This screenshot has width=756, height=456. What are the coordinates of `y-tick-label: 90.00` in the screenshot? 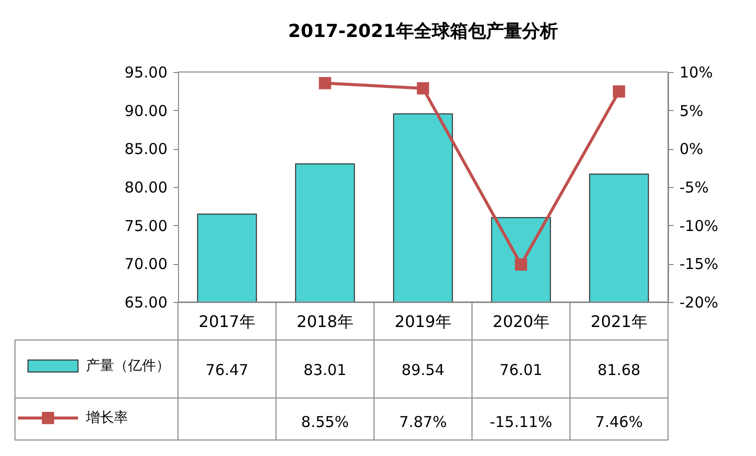 It's located at (146, 111).